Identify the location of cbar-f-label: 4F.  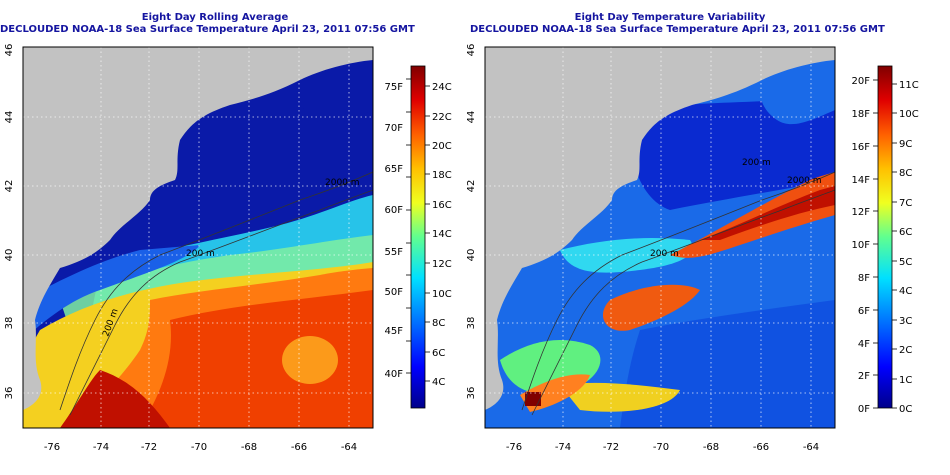
(864, 344).